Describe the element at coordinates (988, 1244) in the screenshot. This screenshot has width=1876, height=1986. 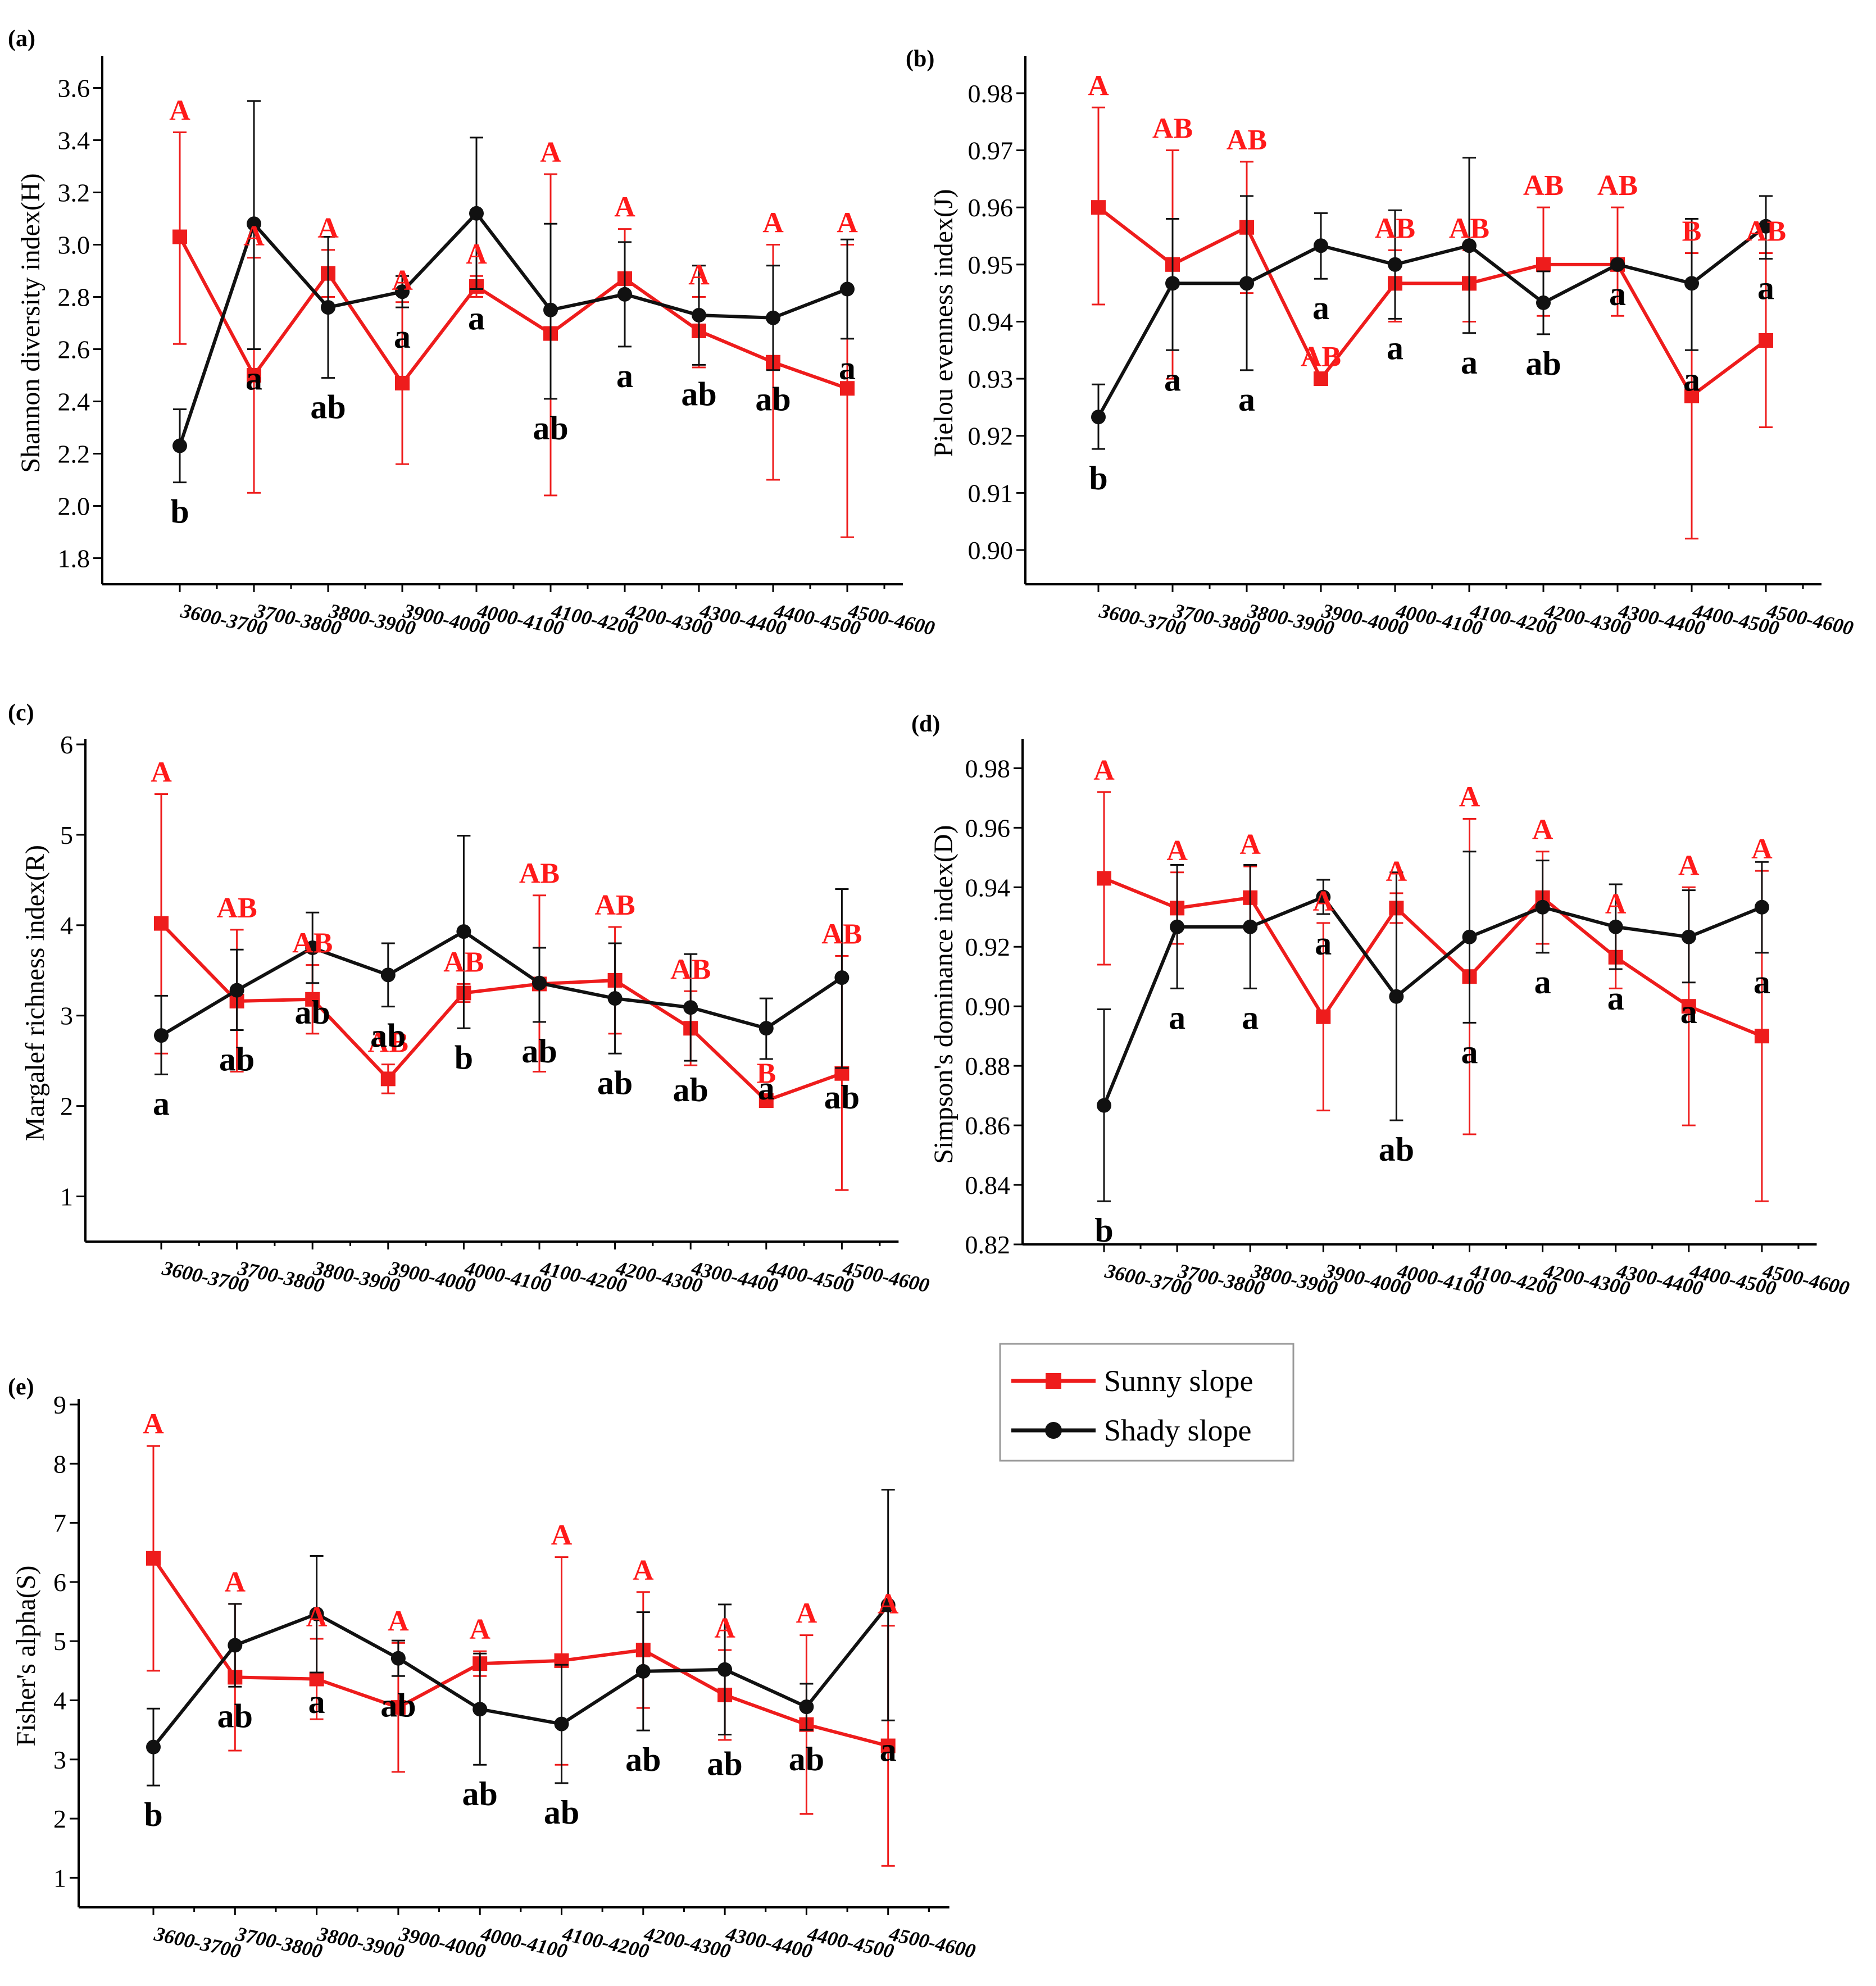
I see `y-tick-label: 0.82` at that location.